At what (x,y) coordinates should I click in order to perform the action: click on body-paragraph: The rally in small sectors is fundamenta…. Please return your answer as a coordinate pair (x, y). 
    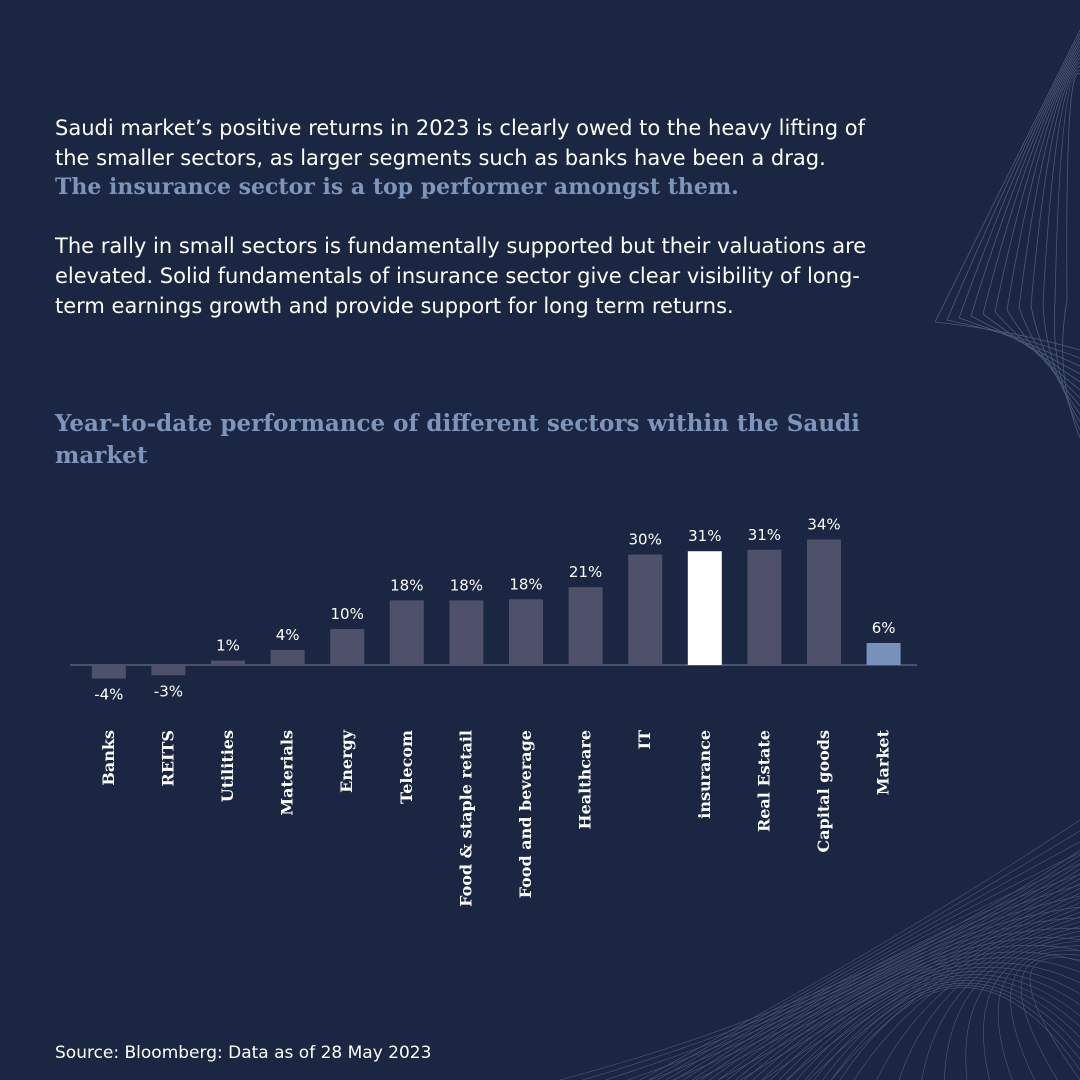
    Looking at the image, I should click on (461, 276).